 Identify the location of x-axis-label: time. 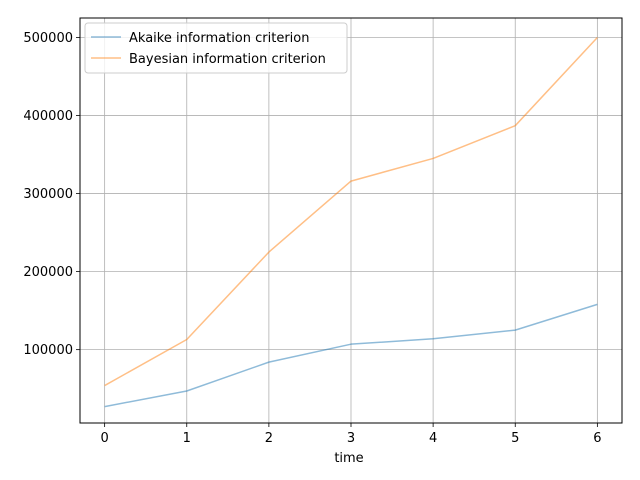
(348, 458).